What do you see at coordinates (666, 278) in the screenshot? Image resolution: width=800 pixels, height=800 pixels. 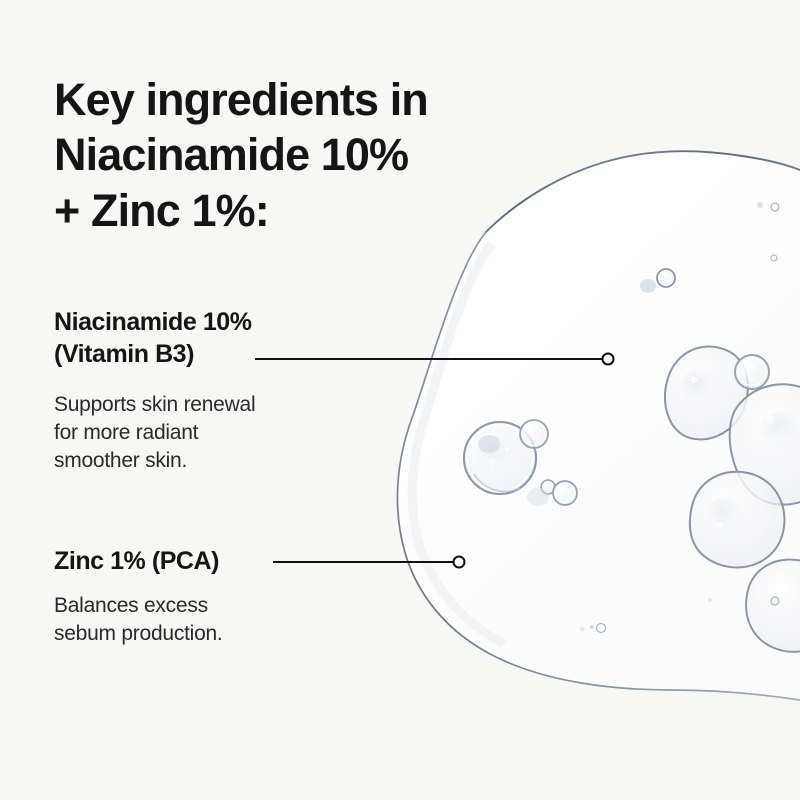 I see `bubble-top-mid` at bounding box center [666, 278].